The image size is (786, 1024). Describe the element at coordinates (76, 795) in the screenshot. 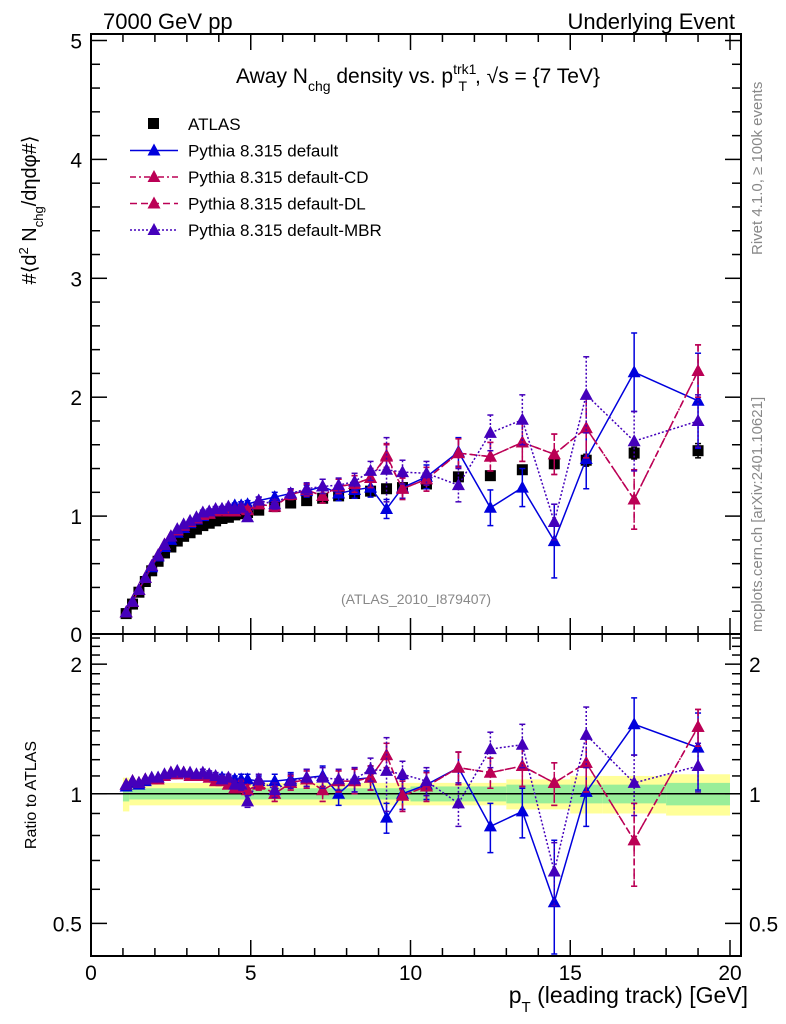

I see `ratio-y-tick-label: 1` at that location.